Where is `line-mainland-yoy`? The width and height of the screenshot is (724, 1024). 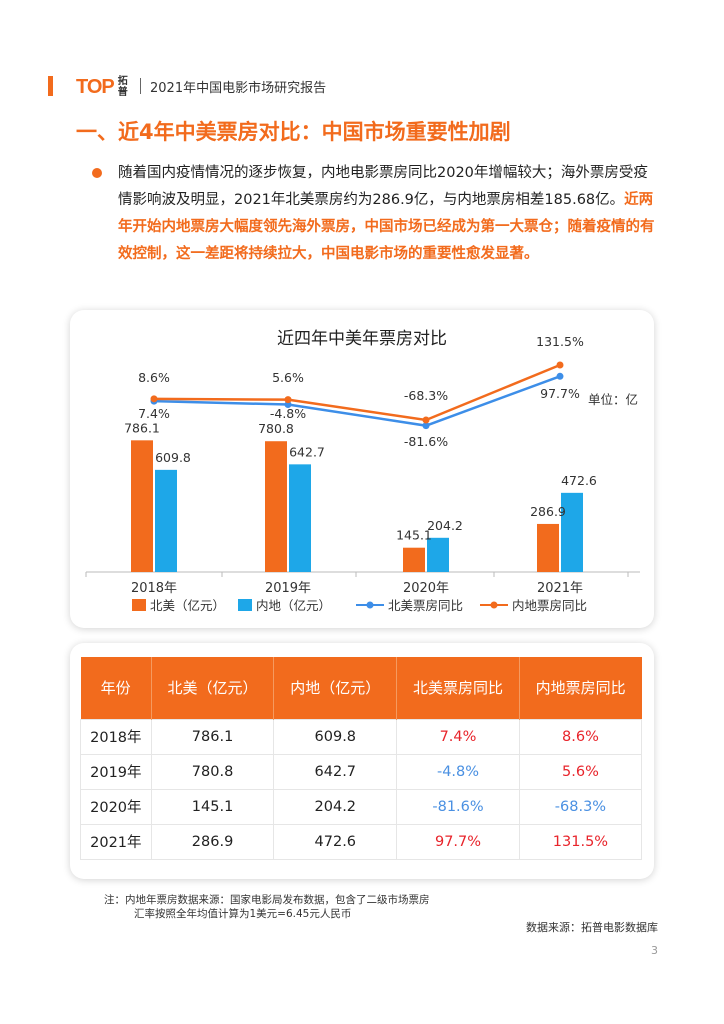 line-mainland-yoy is located at coordinates (357, 392).